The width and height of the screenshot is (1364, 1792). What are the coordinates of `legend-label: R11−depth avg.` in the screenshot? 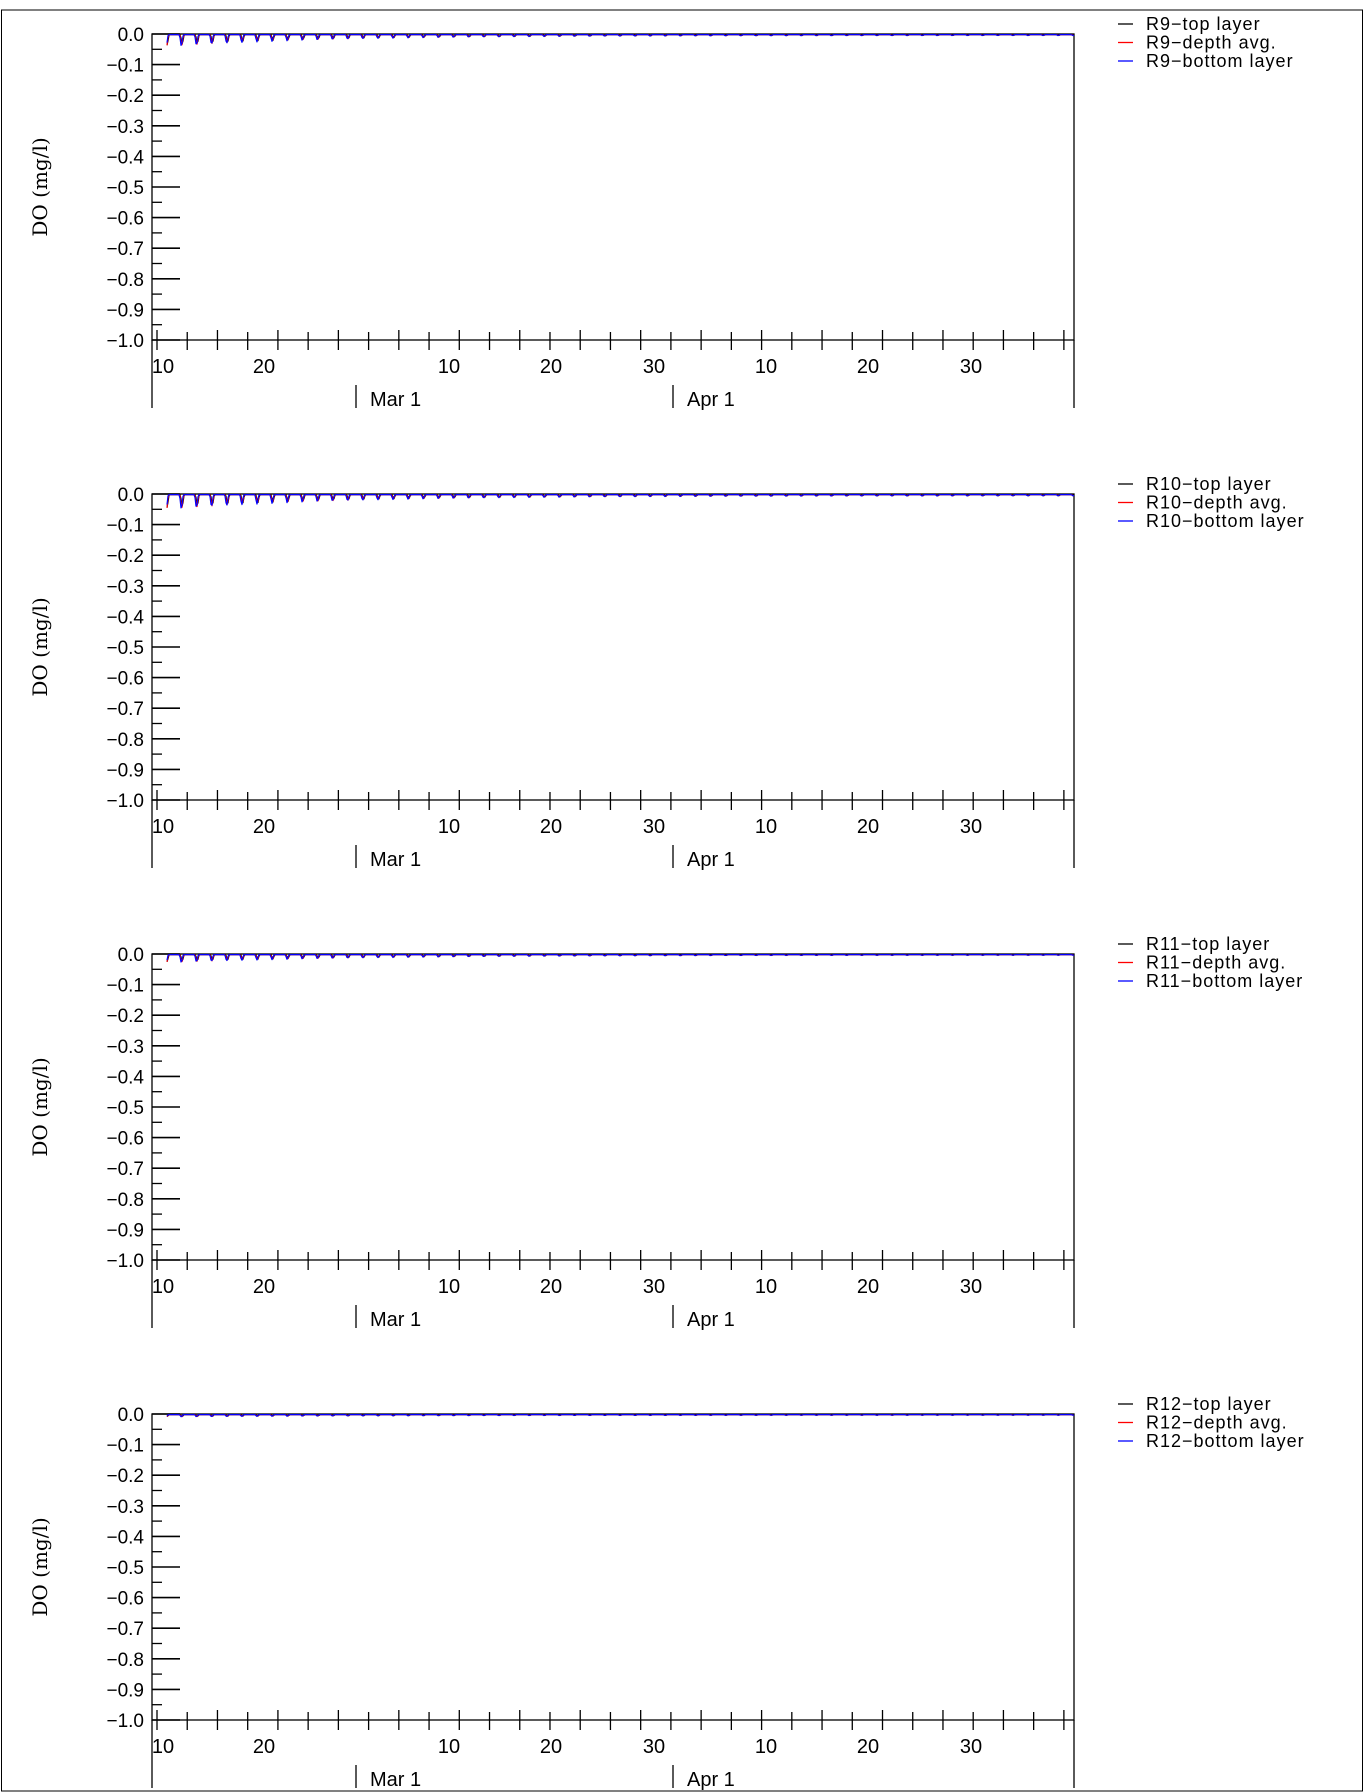 It's located at (1216, 963).